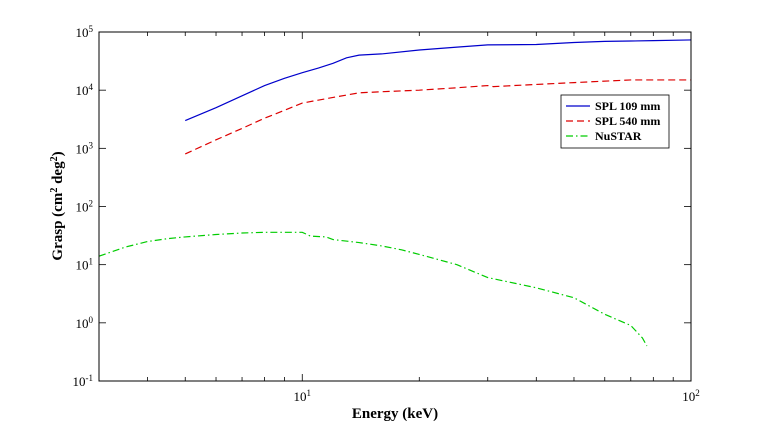 This screenshot has width=763, height=424. Describe the element at coordinates (85, 265) in the screenshot. I see `y-tick-label: 10¹` at that location.